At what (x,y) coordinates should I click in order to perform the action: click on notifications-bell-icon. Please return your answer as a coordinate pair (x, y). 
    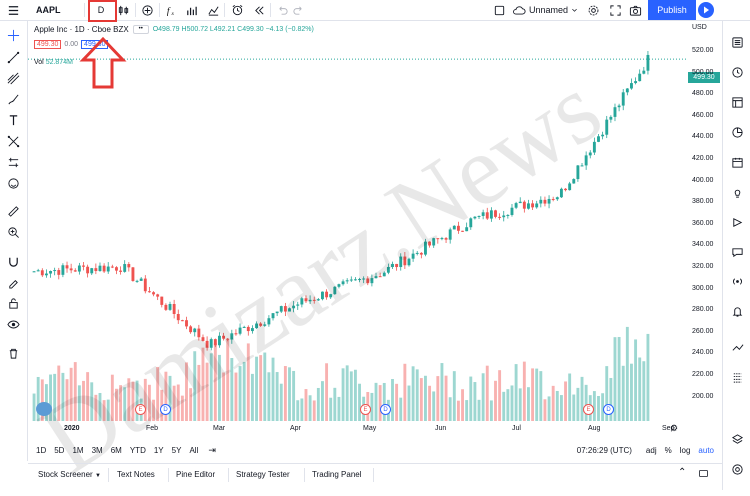
    Looking at the image, I should click on (737, 311).